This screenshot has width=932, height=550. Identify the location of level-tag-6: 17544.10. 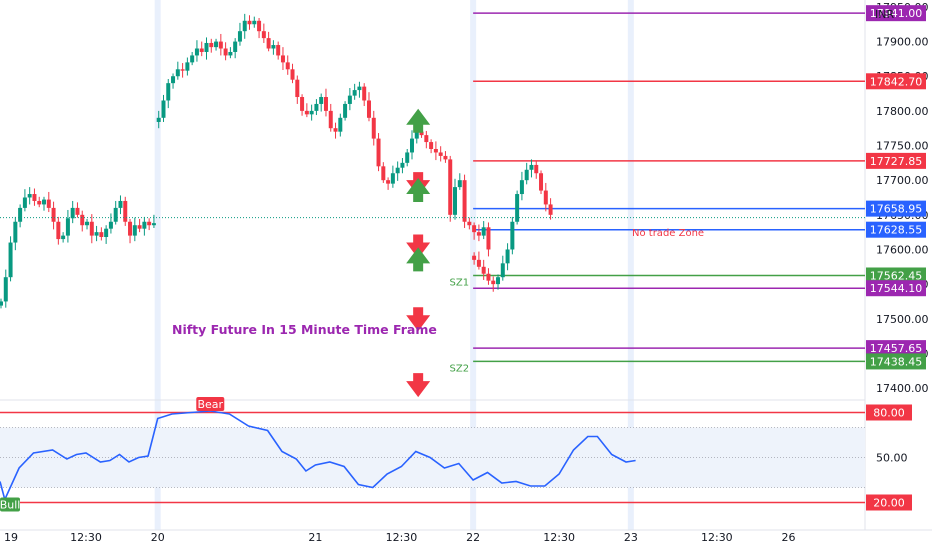
(896, 288).